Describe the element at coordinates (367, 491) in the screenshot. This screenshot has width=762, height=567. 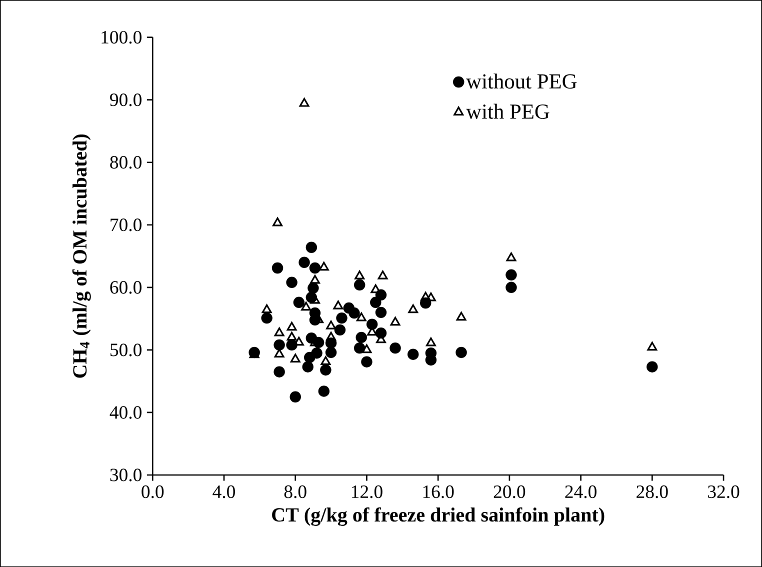
I see `x-tick-label: 12.0` at that location.